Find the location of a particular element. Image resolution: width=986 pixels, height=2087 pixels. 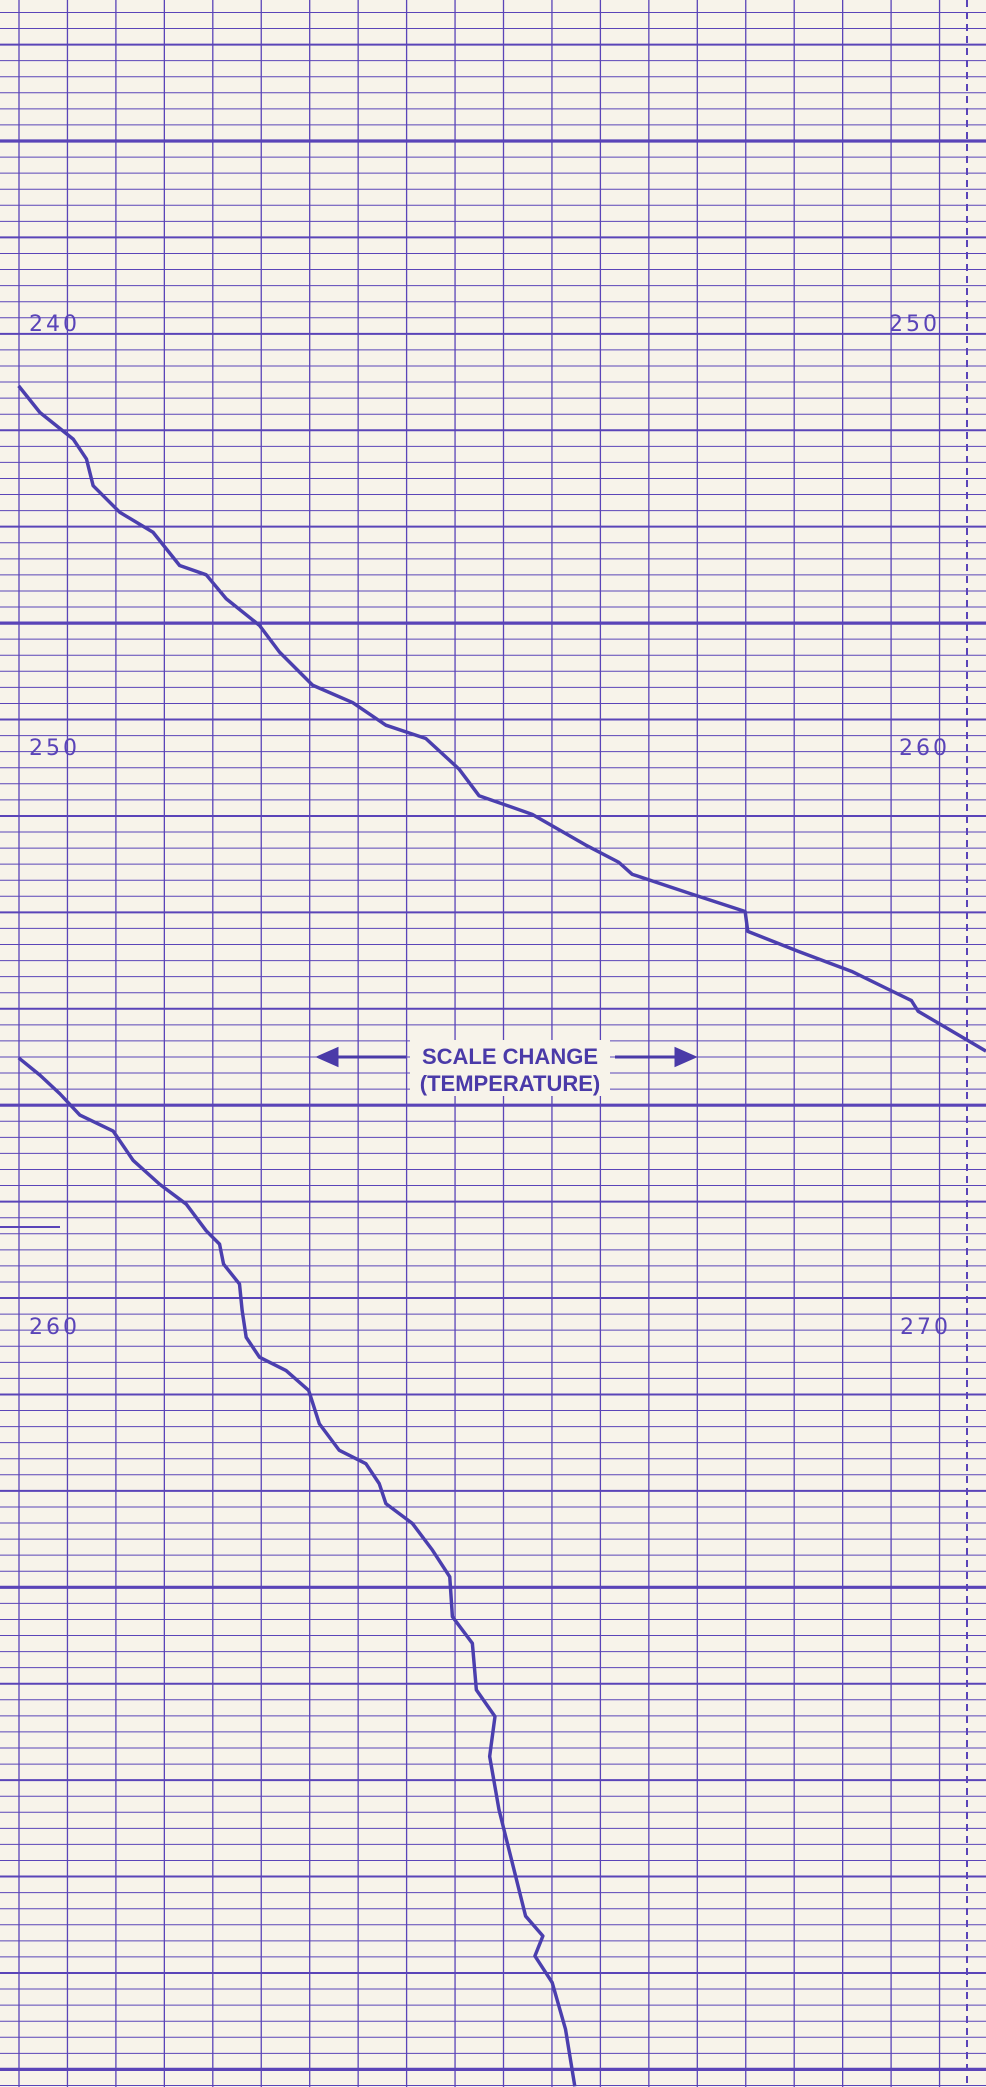

annotation-bg is located at coordinates (510, 1068).